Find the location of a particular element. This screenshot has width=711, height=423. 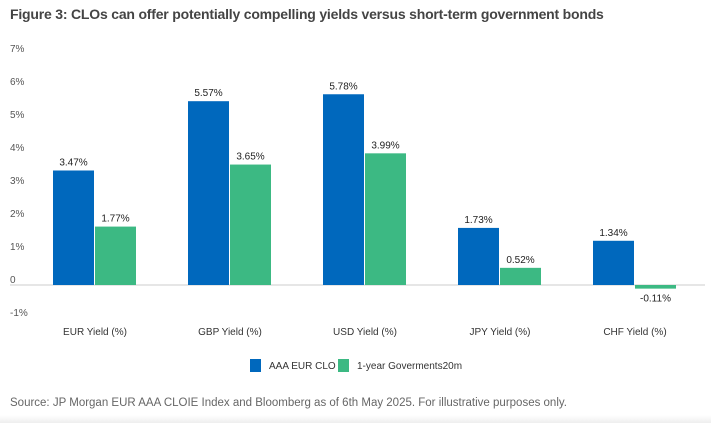

data-label: 0.52% is located at coordinates (520, 260).